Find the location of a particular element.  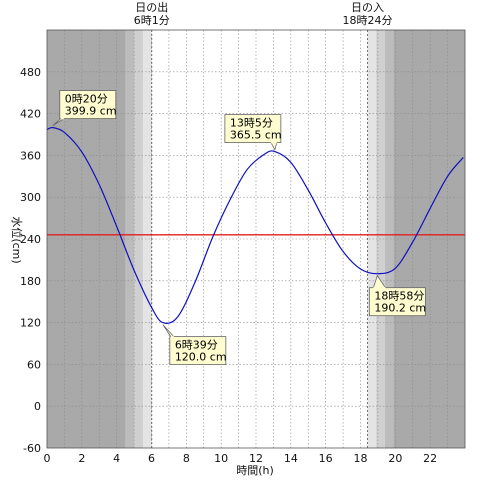

y-tick-label: 480 is located at coordinates (30, 72).